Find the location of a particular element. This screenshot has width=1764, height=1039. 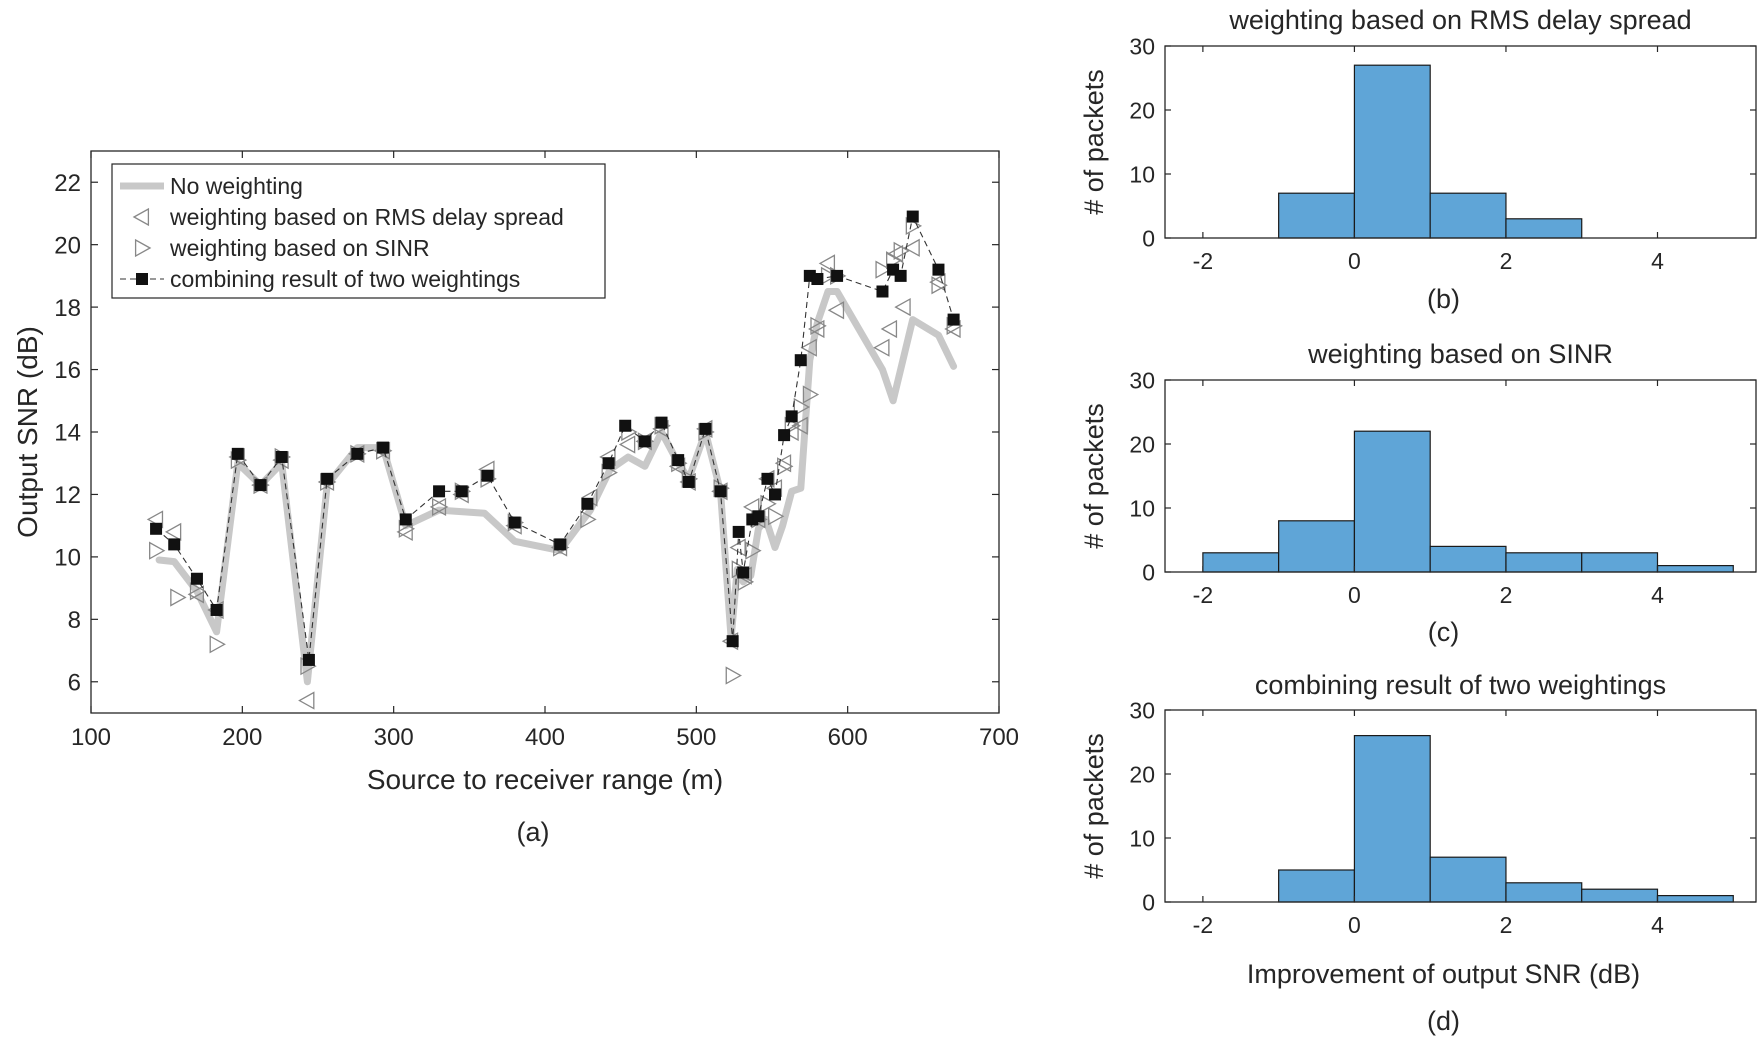

plot-area-d is located at coordinates (1460, 806).